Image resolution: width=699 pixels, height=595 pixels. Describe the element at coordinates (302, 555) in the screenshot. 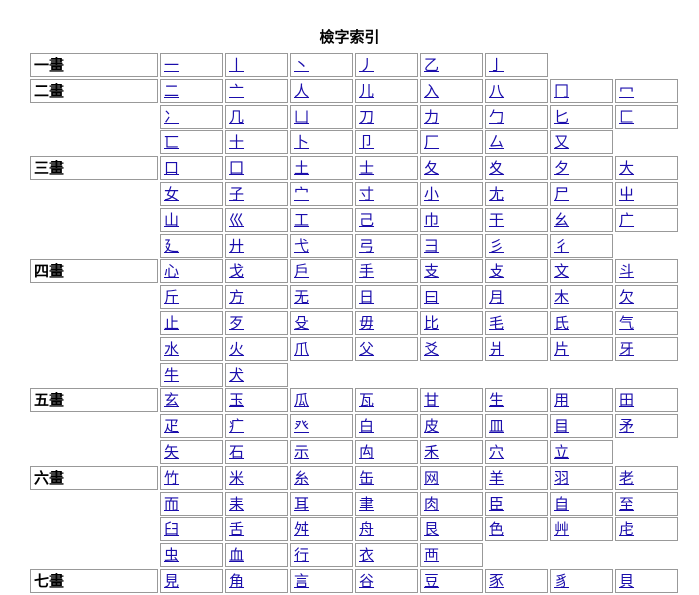

I see `char-link: 行` at that location.